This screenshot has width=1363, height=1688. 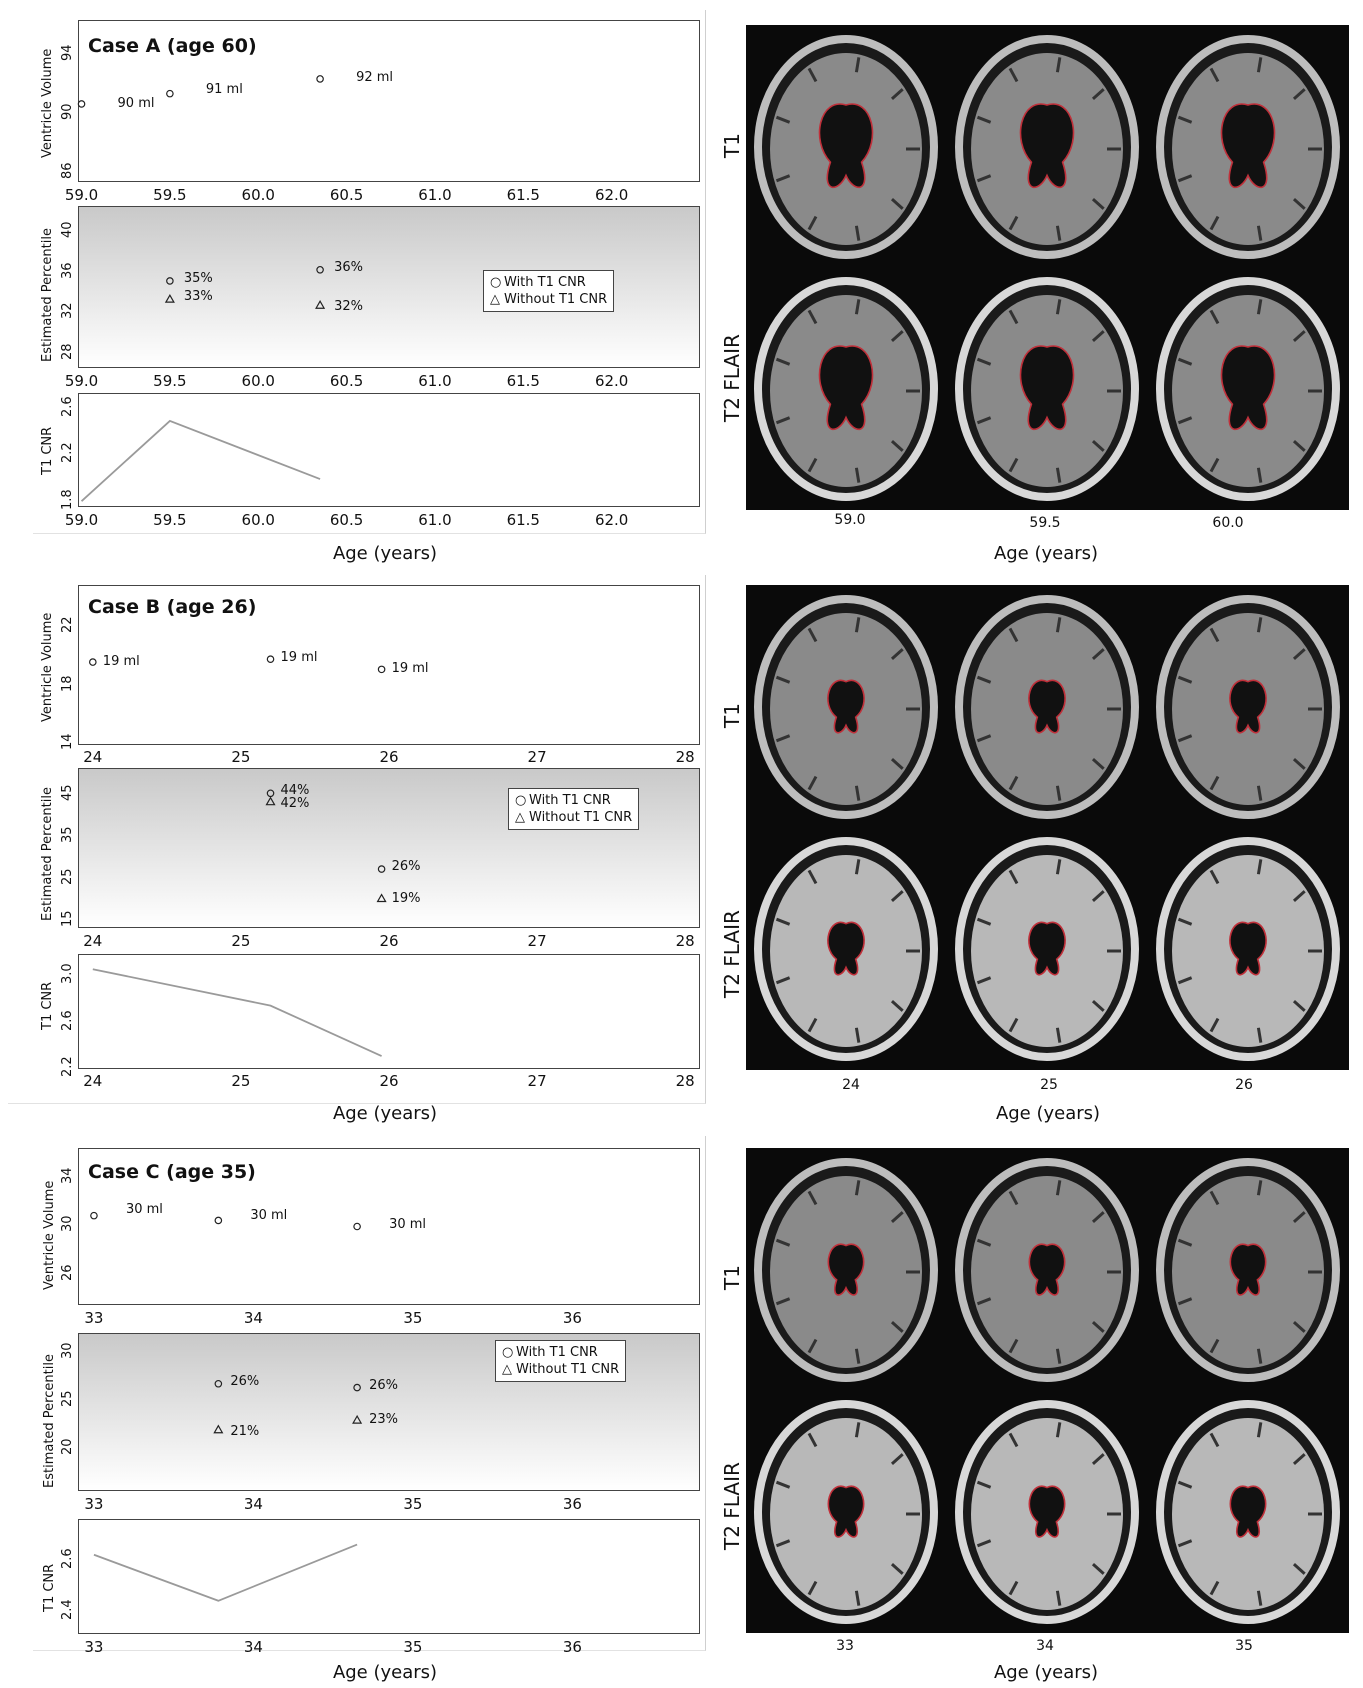 I want to click on cnr-axis-label: T1 CNR, so click(x=47, y=1005).